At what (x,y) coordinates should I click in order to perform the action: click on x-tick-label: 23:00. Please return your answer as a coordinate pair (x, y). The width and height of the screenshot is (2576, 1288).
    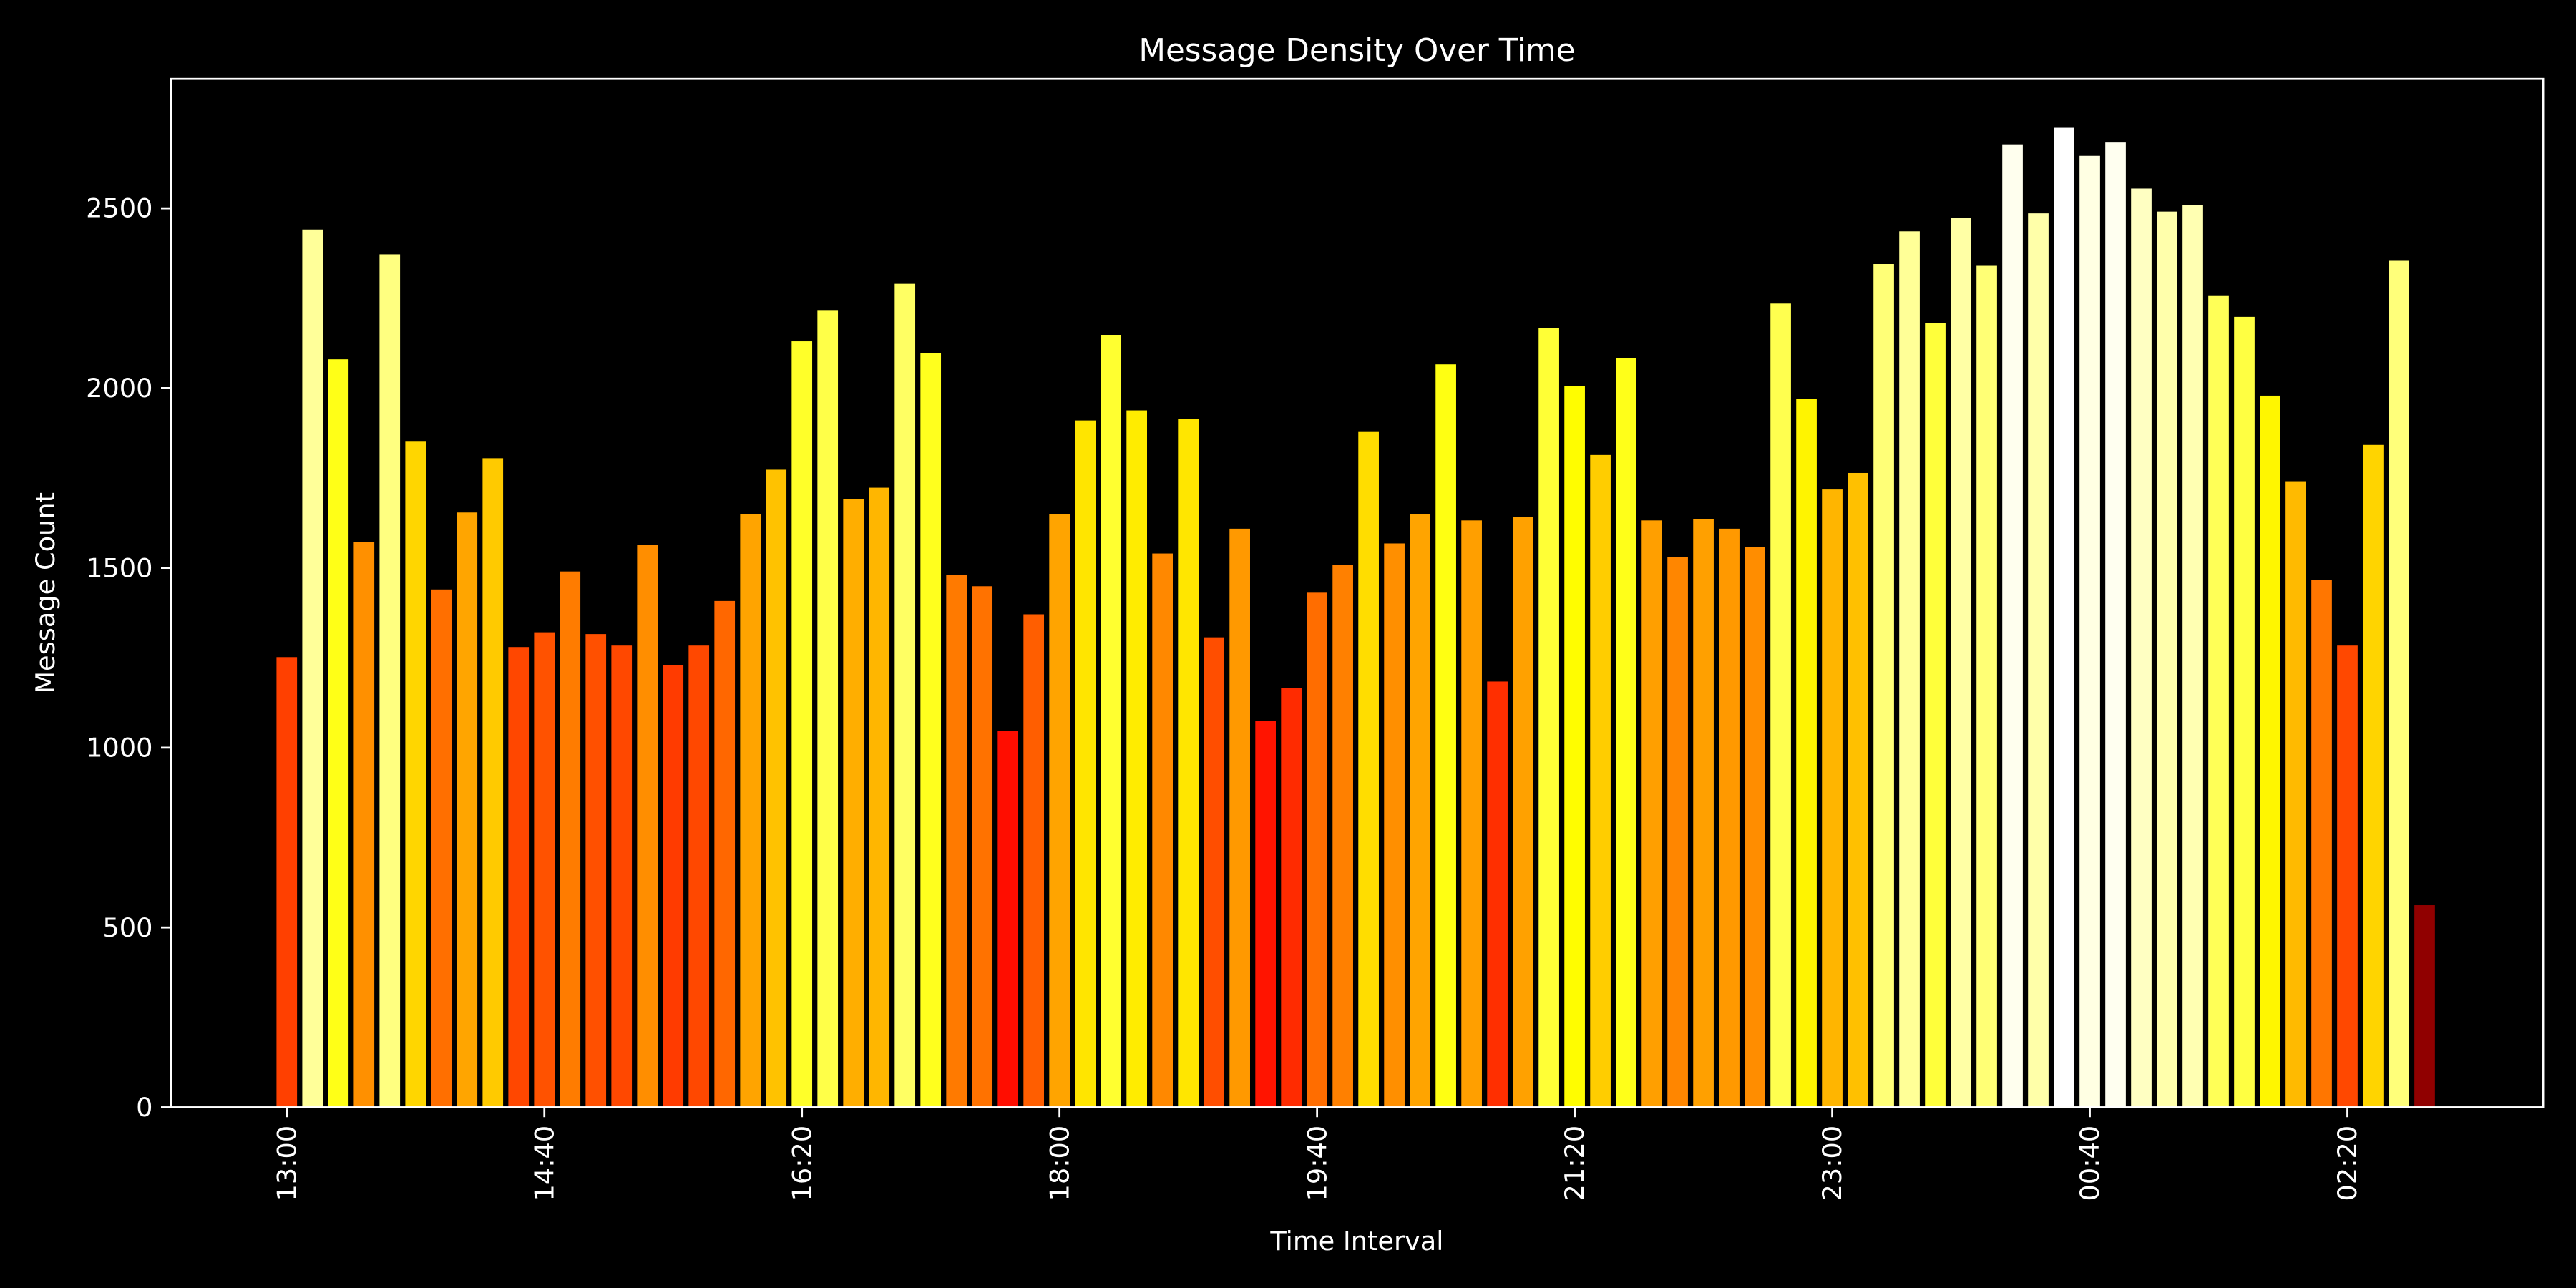
    Looking at the image, I should click on (1832, 1163).